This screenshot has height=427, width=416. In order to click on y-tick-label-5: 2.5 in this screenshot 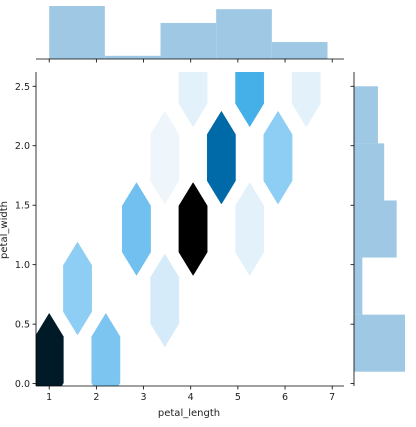, I will do `click(22, 87)`.